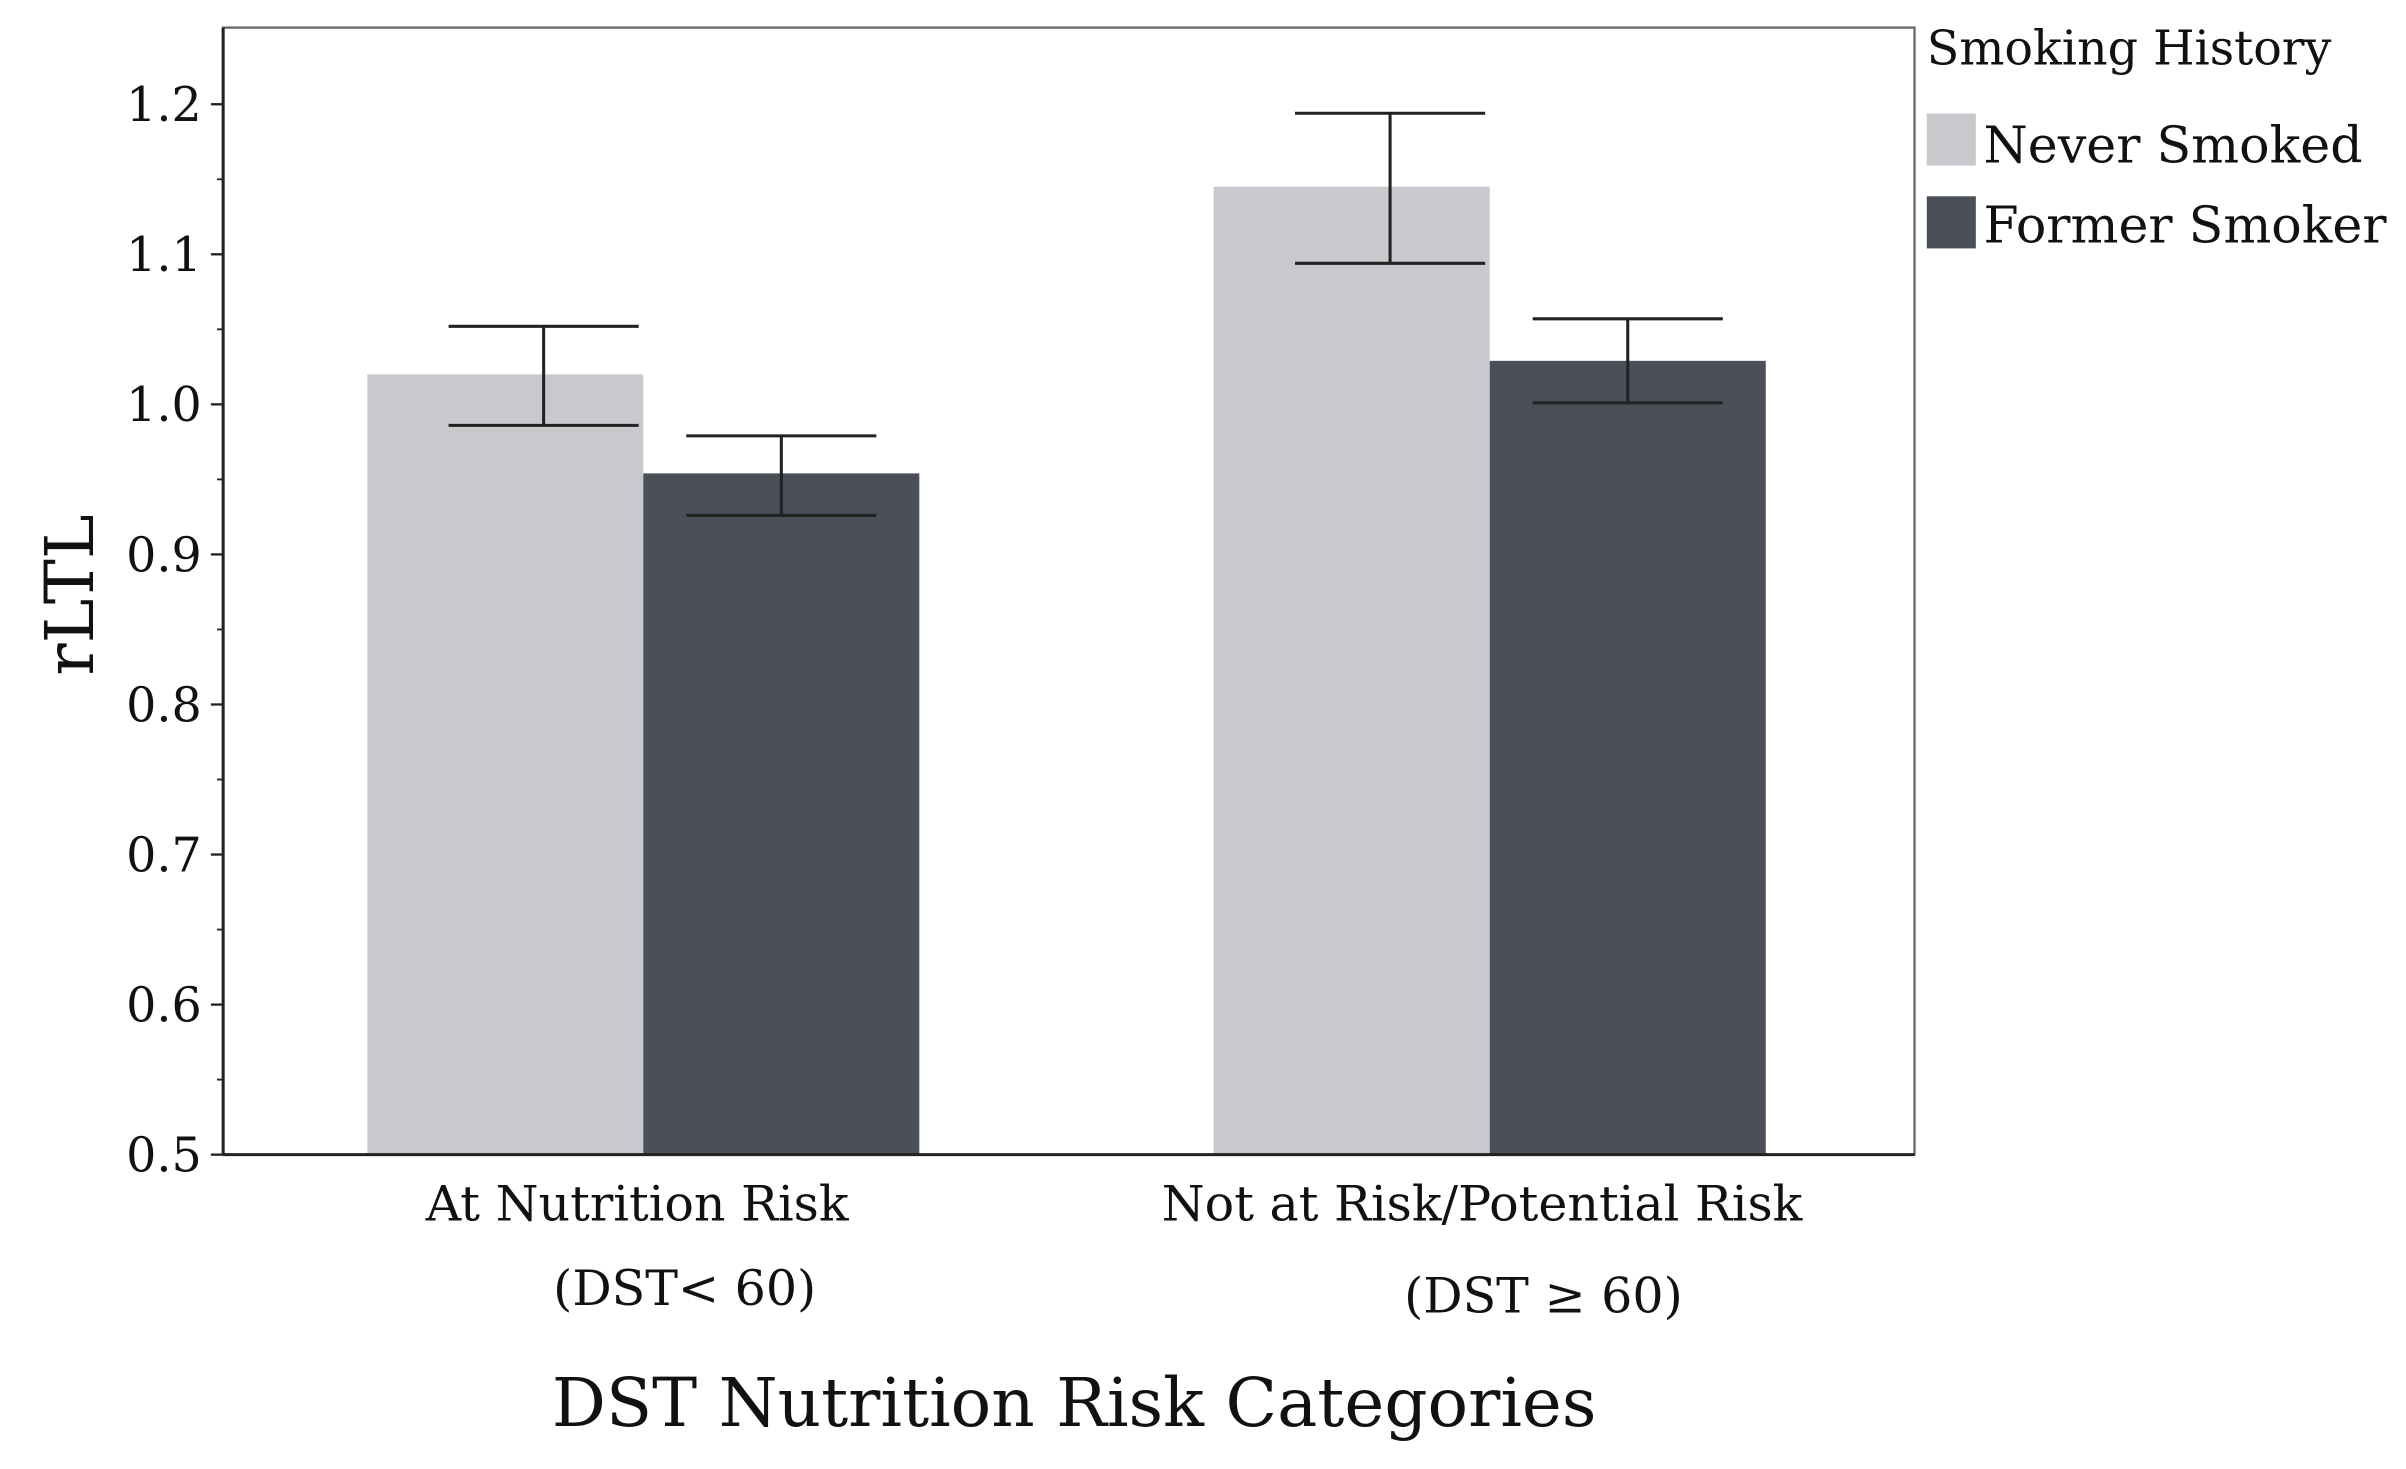 Image resolution: width=2406 pixels, height=1469 pixels. Describe the element at coordinates (164, 105) in the screenshot. I see `y-tick-label: 1.2` at that location.